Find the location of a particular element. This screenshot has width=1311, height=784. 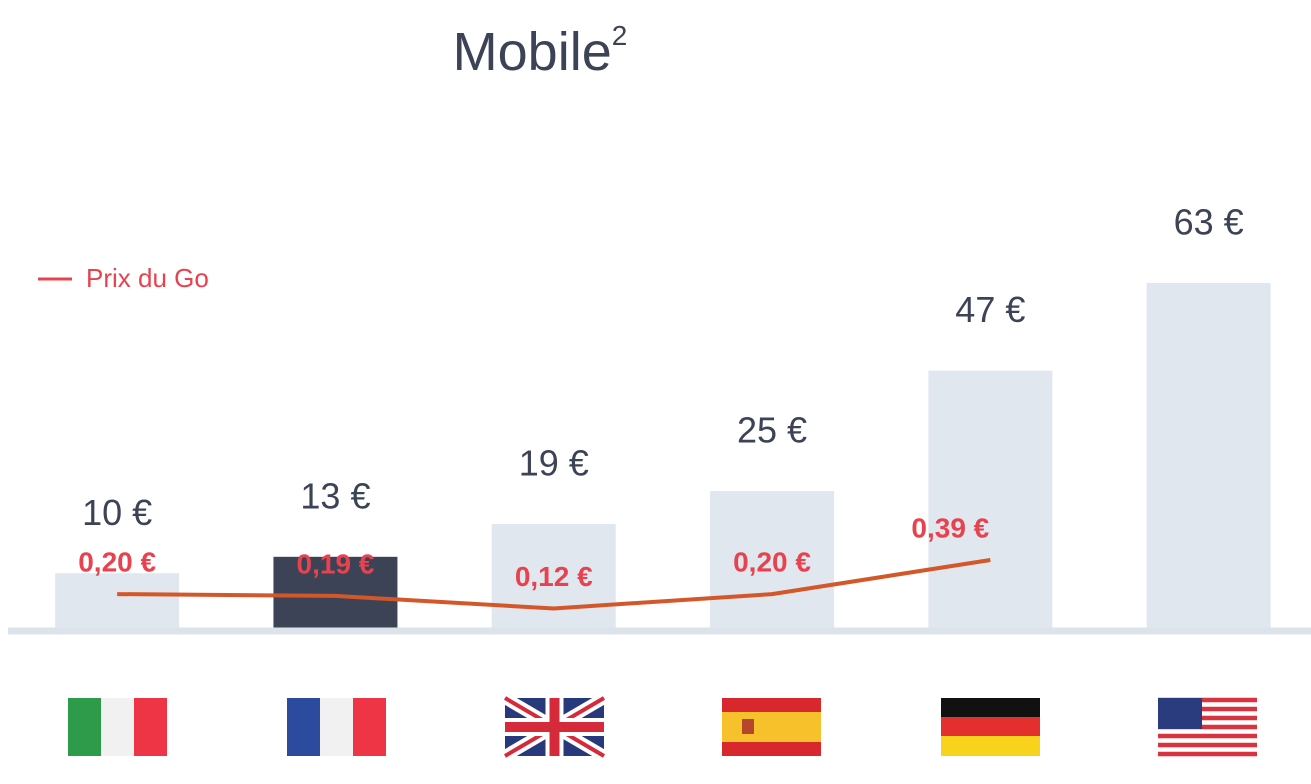

line-value-label: 0,19 € is located at coordinates (336, 563).